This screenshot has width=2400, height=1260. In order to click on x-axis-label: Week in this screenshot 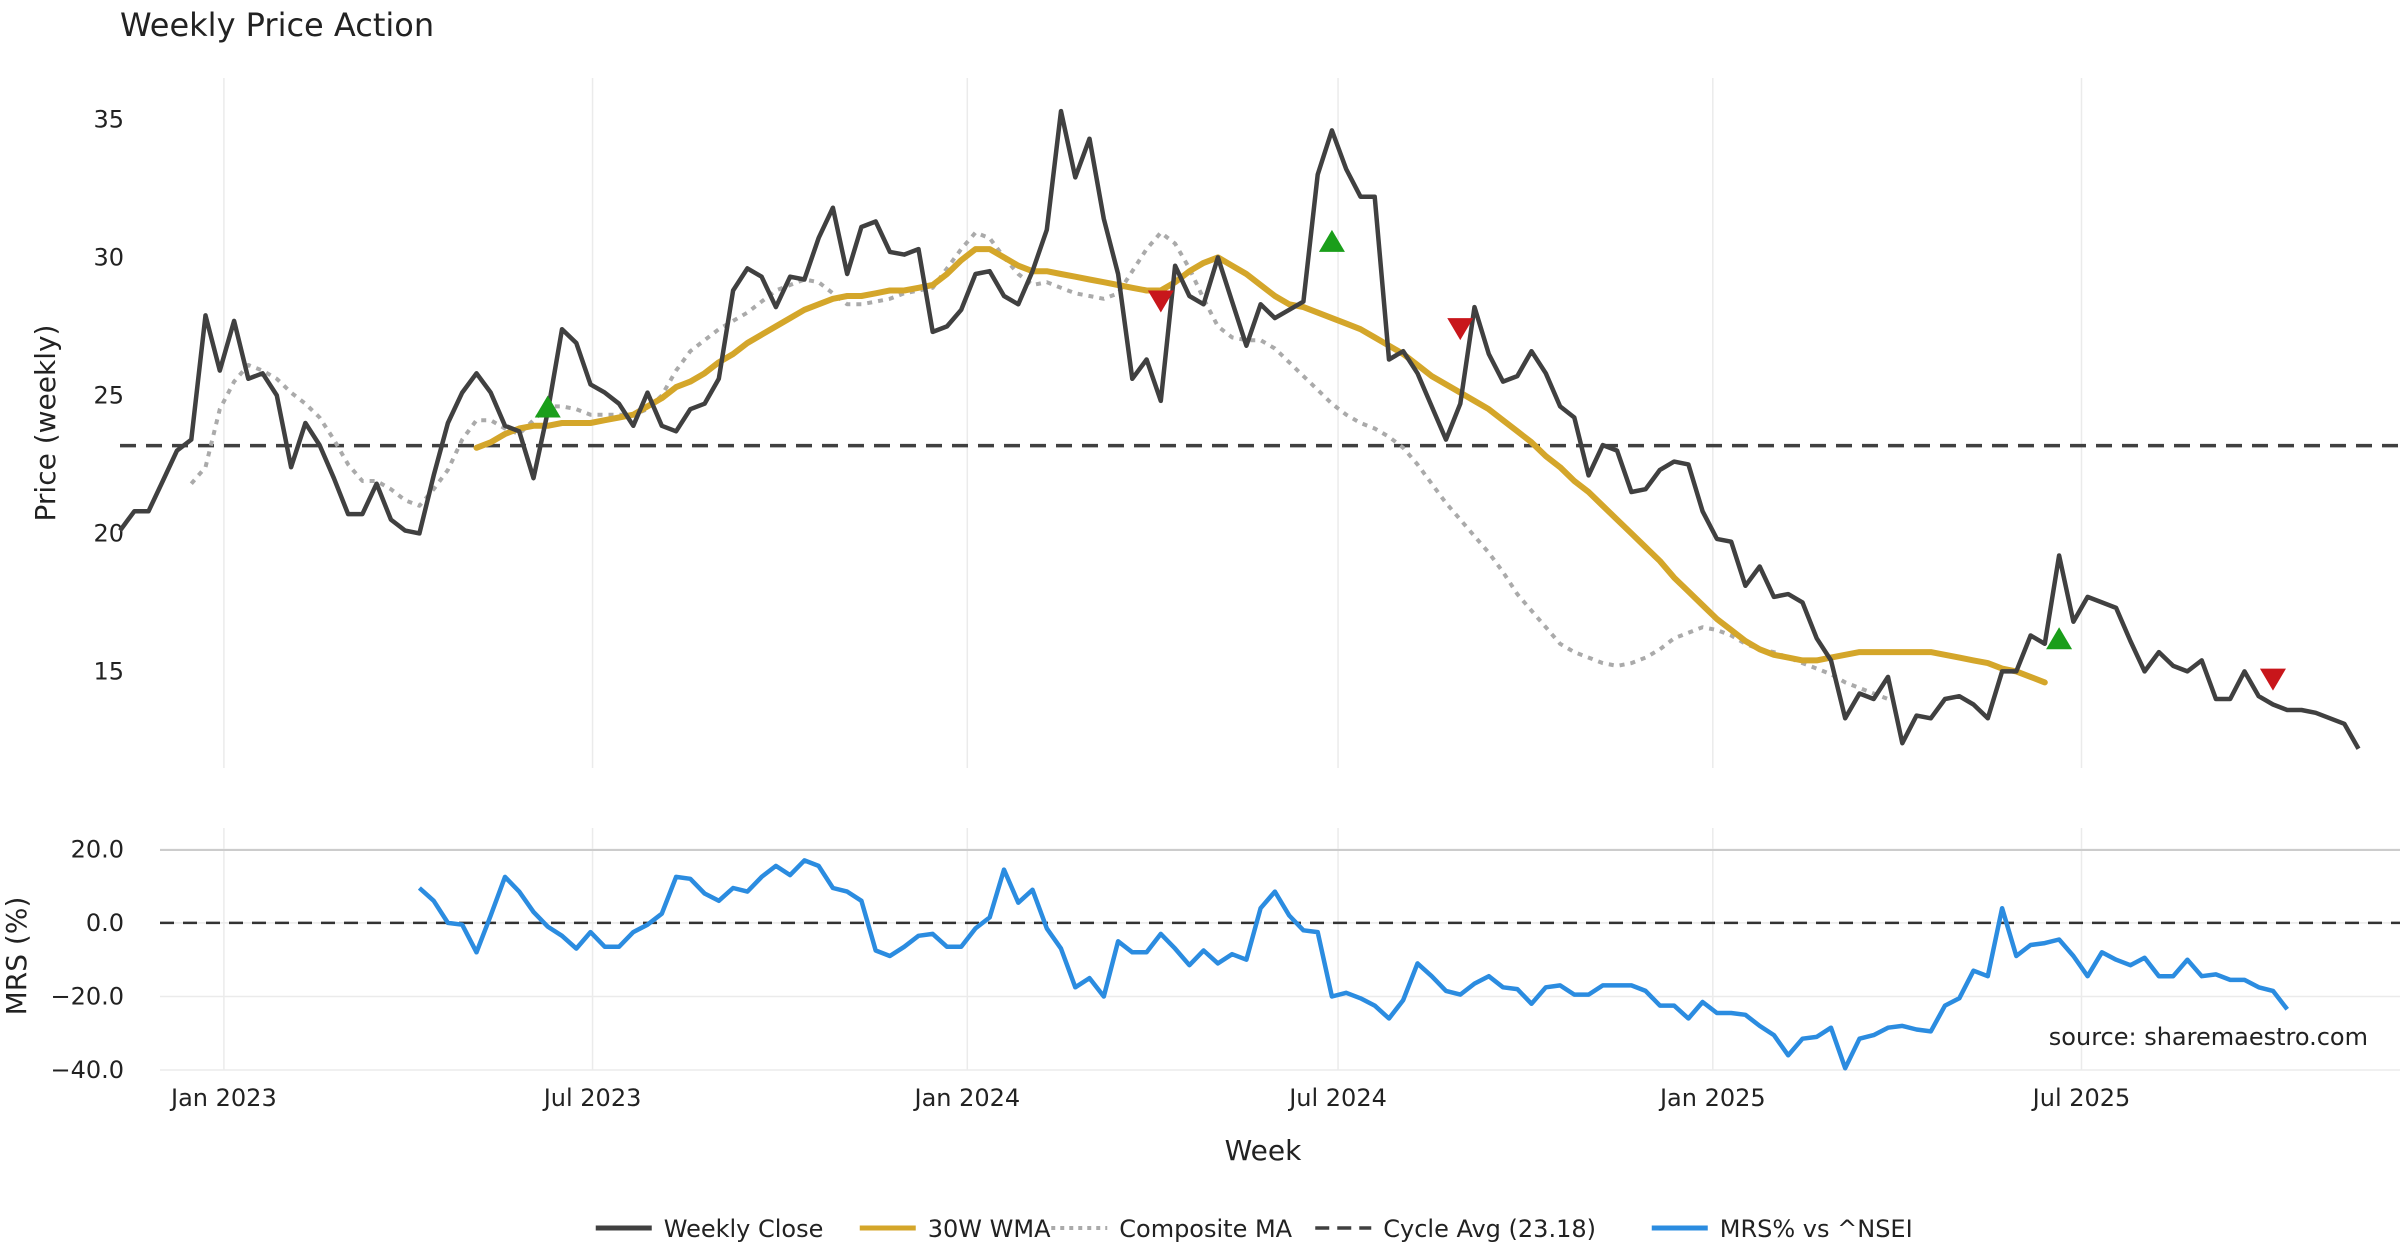, I will do `click(1263, 1150)`.